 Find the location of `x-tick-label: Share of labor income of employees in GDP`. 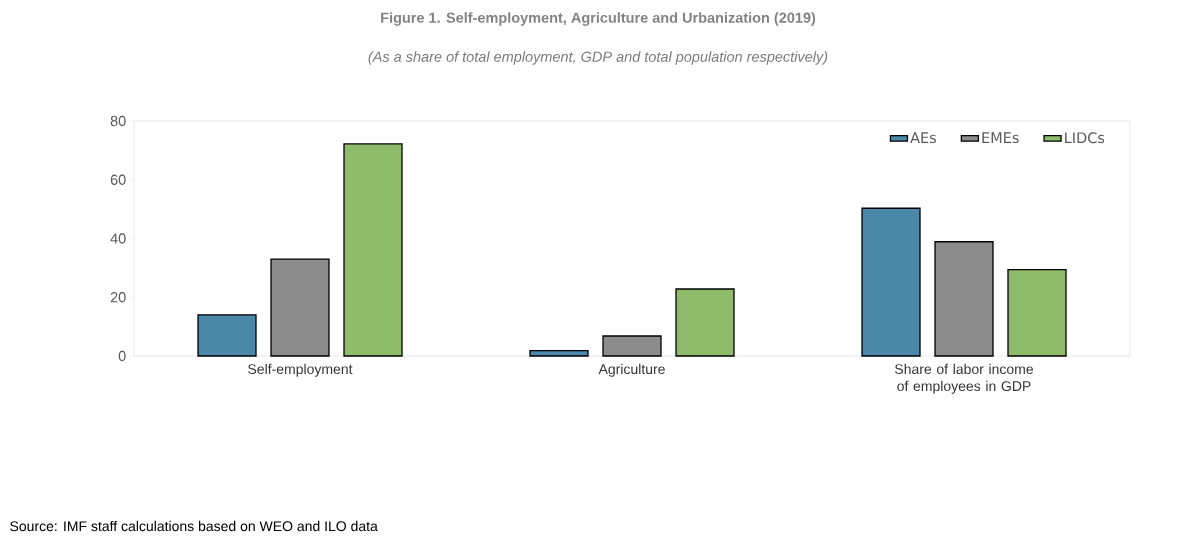

x-tick-label: Share of labor income of employees in GDP is located at coordinates (964, 378).